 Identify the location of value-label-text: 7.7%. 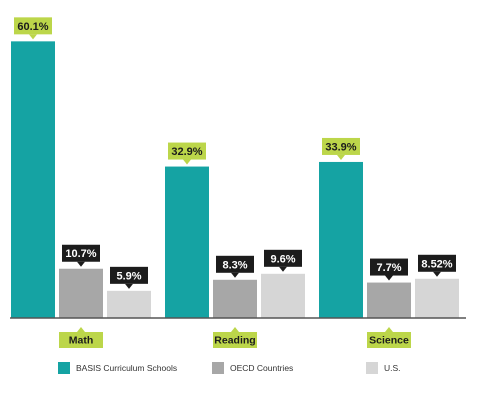
(388, 268).